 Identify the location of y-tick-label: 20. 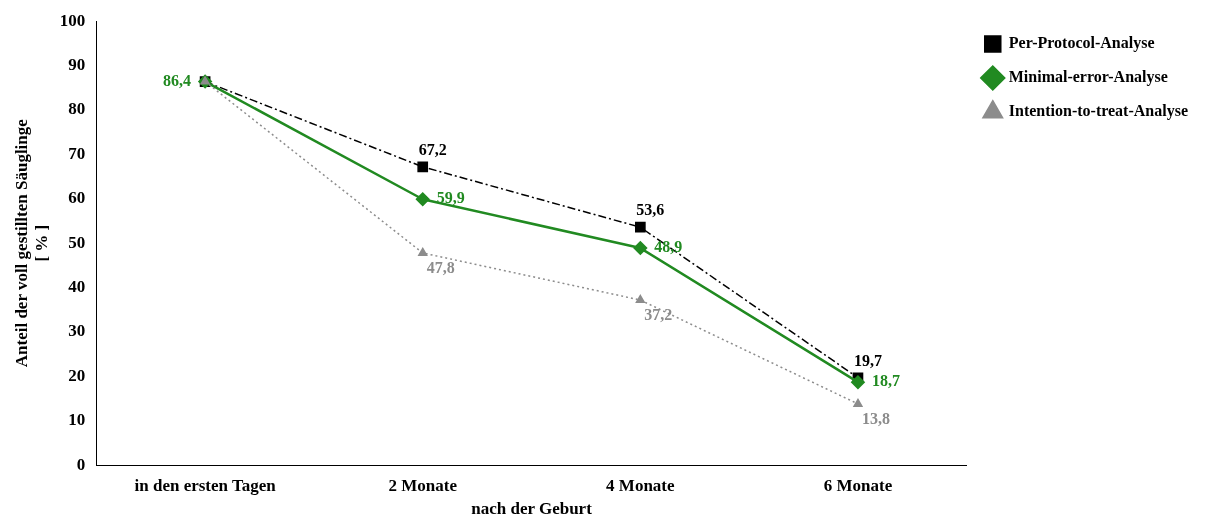
(77, 375).